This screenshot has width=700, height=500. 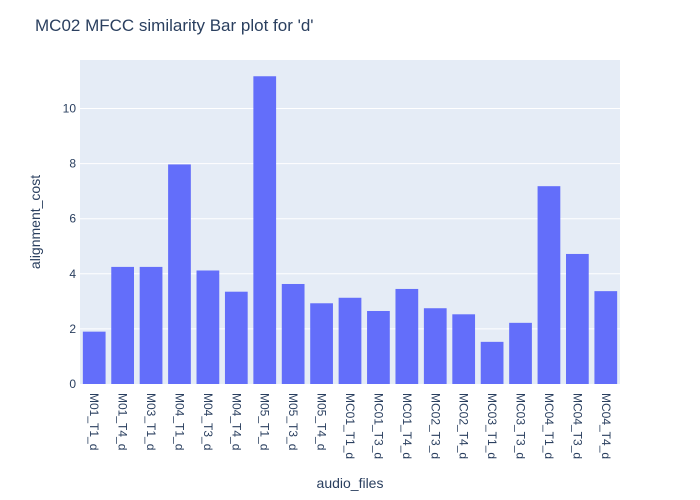 I want to click on bar-MC04_T1_d, so click(x=549, y=285).